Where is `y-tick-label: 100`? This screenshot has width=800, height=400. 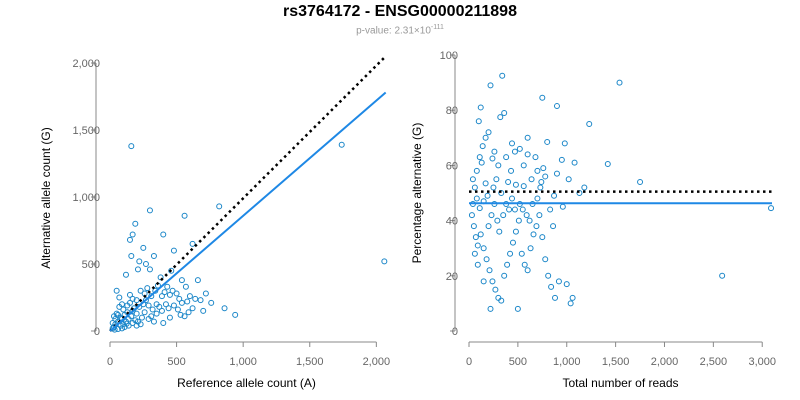
y-tick-label: 100 is located at coordinates (449, 56).